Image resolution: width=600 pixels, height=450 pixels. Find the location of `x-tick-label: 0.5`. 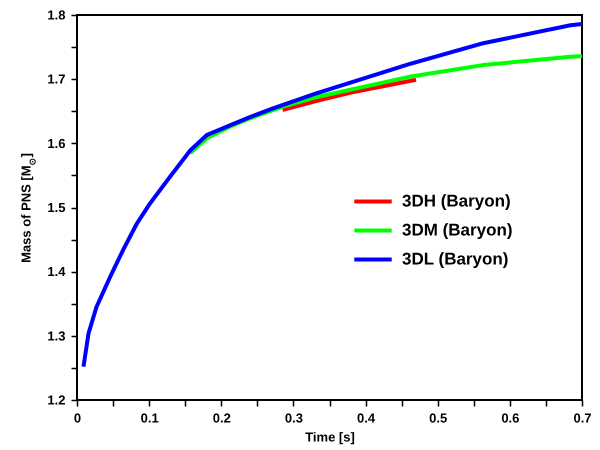

x-tick-label: 0.5 is located at coordinates (438, 418).